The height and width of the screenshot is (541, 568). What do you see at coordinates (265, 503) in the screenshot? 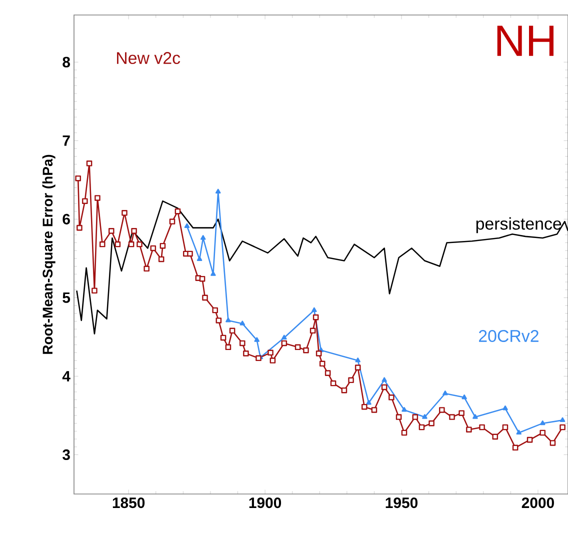
I see `x-tick-label: 1900` at bounding box center [265, 503].